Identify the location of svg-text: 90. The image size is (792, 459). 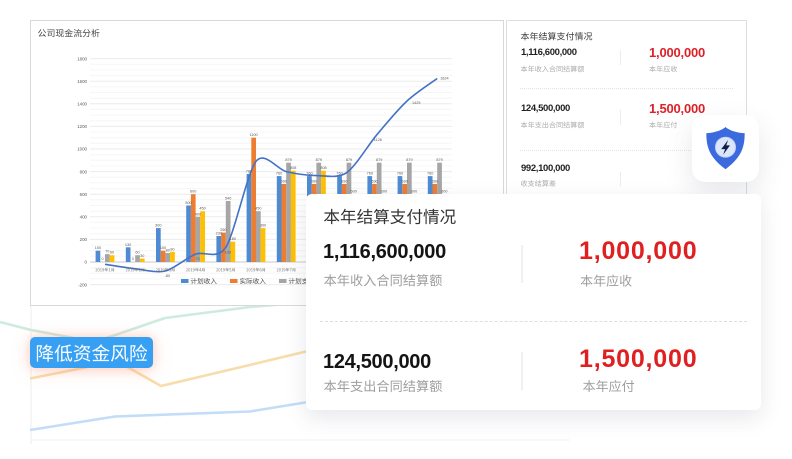
(172, 249).